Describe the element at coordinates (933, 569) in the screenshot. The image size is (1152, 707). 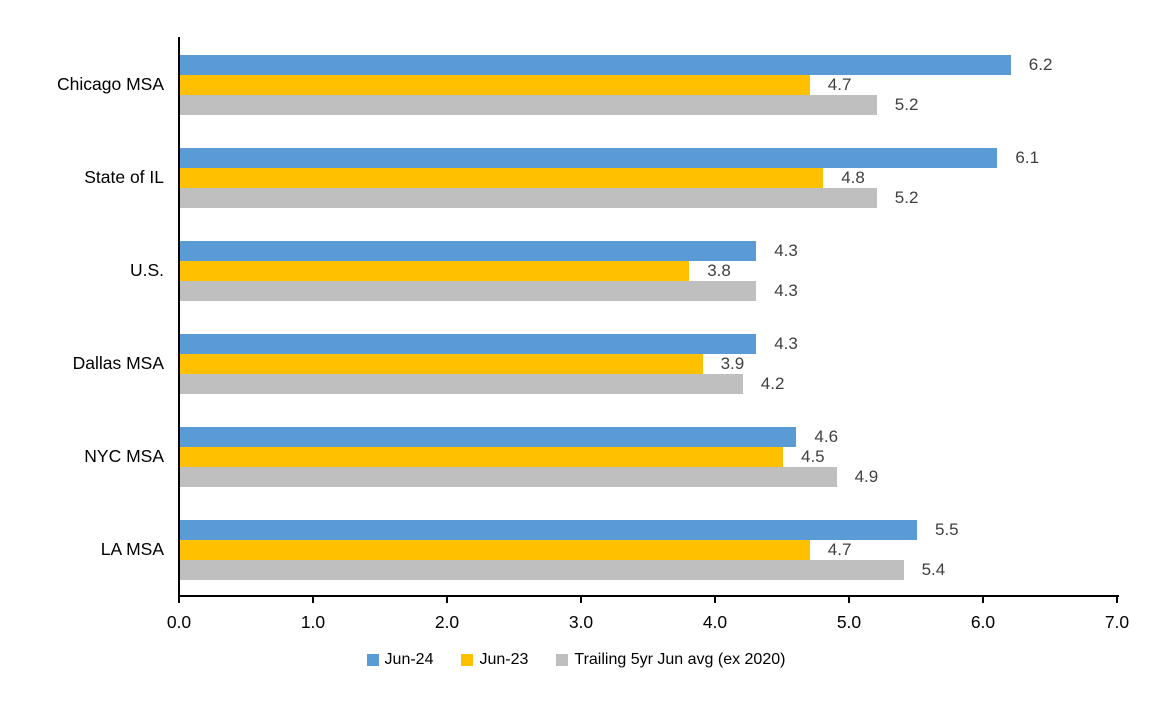
I see `bar-value-label: 5.4` at that location.